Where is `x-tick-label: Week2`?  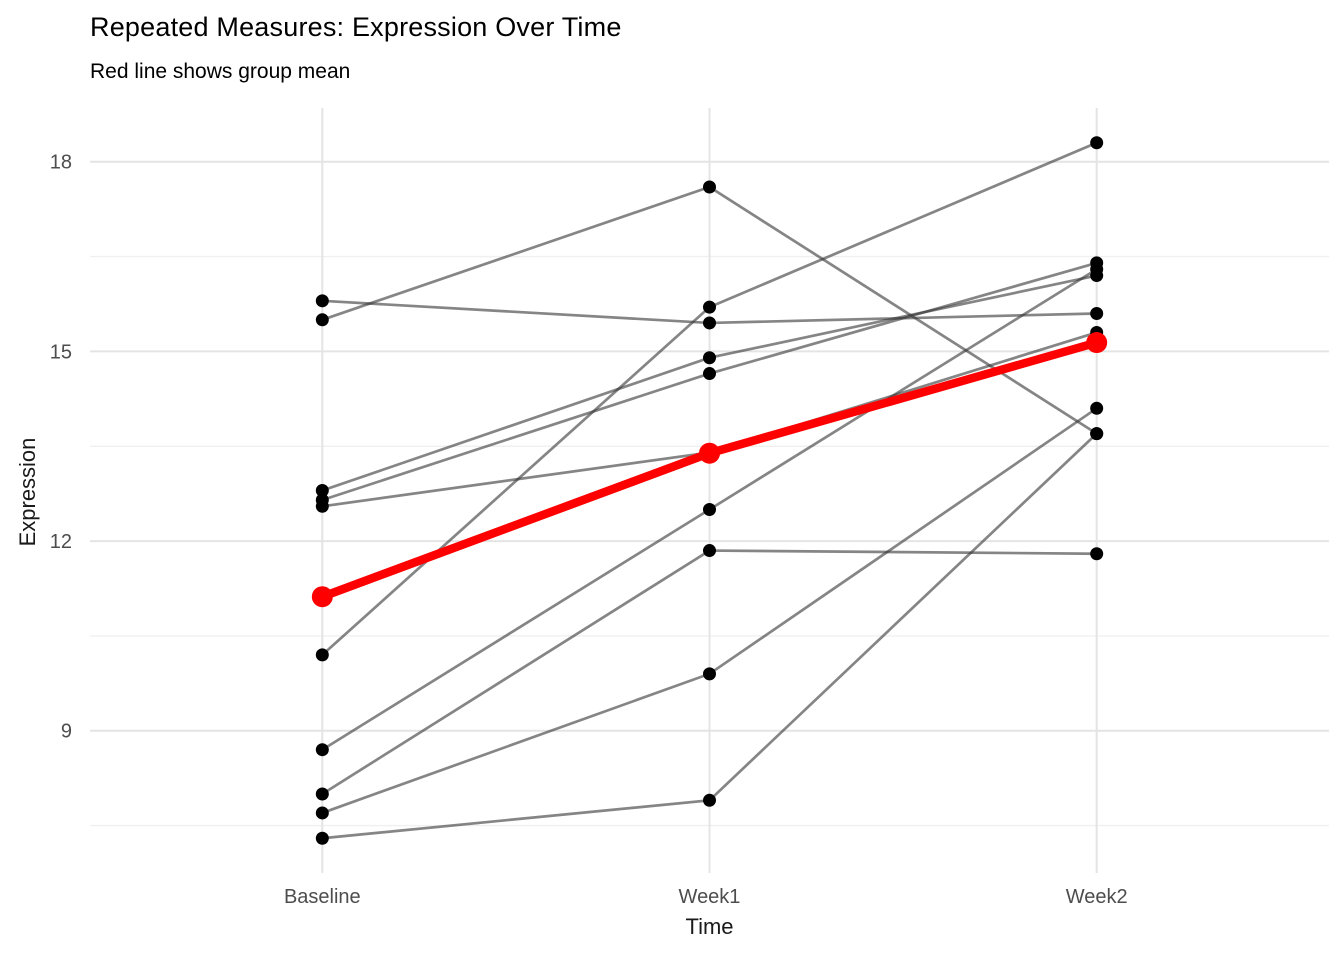
x-tick-label: Week2 is located at coordinates (1097, 897).